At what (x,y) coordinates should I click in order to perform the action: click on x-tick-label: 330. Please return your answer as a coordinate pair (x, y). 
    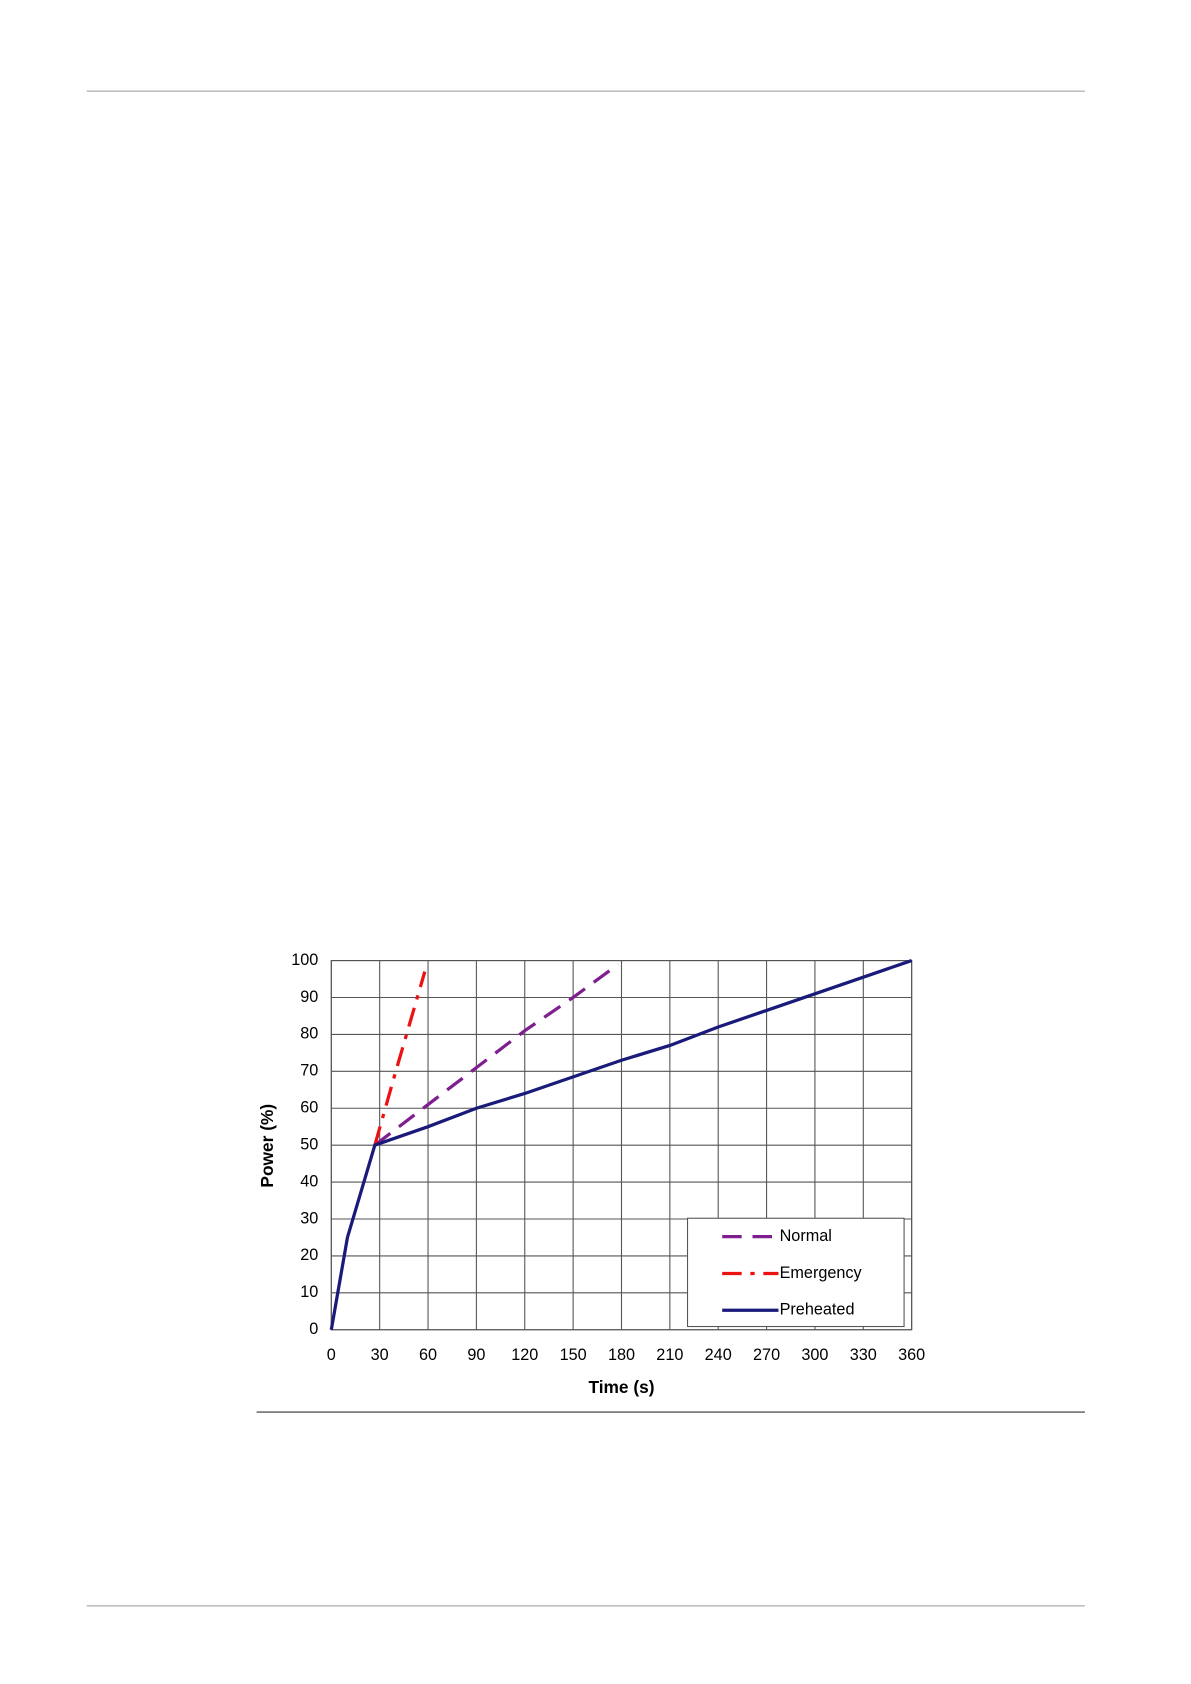
    Looking at the image, I should click on (863, 1355).